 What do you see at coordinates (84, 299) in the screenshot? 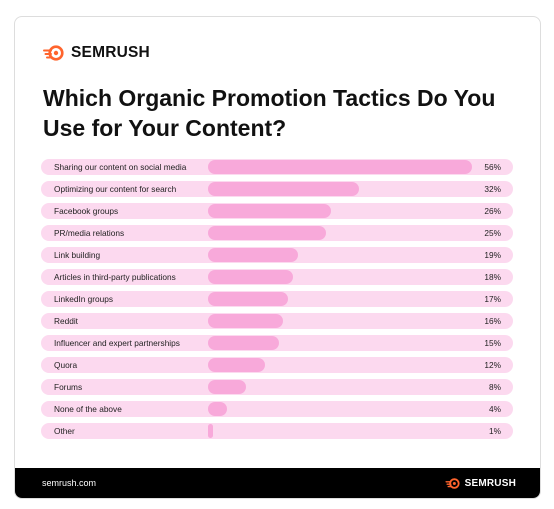
I see `category-label: LinkedIn groups` at bounding box center [84, 299].